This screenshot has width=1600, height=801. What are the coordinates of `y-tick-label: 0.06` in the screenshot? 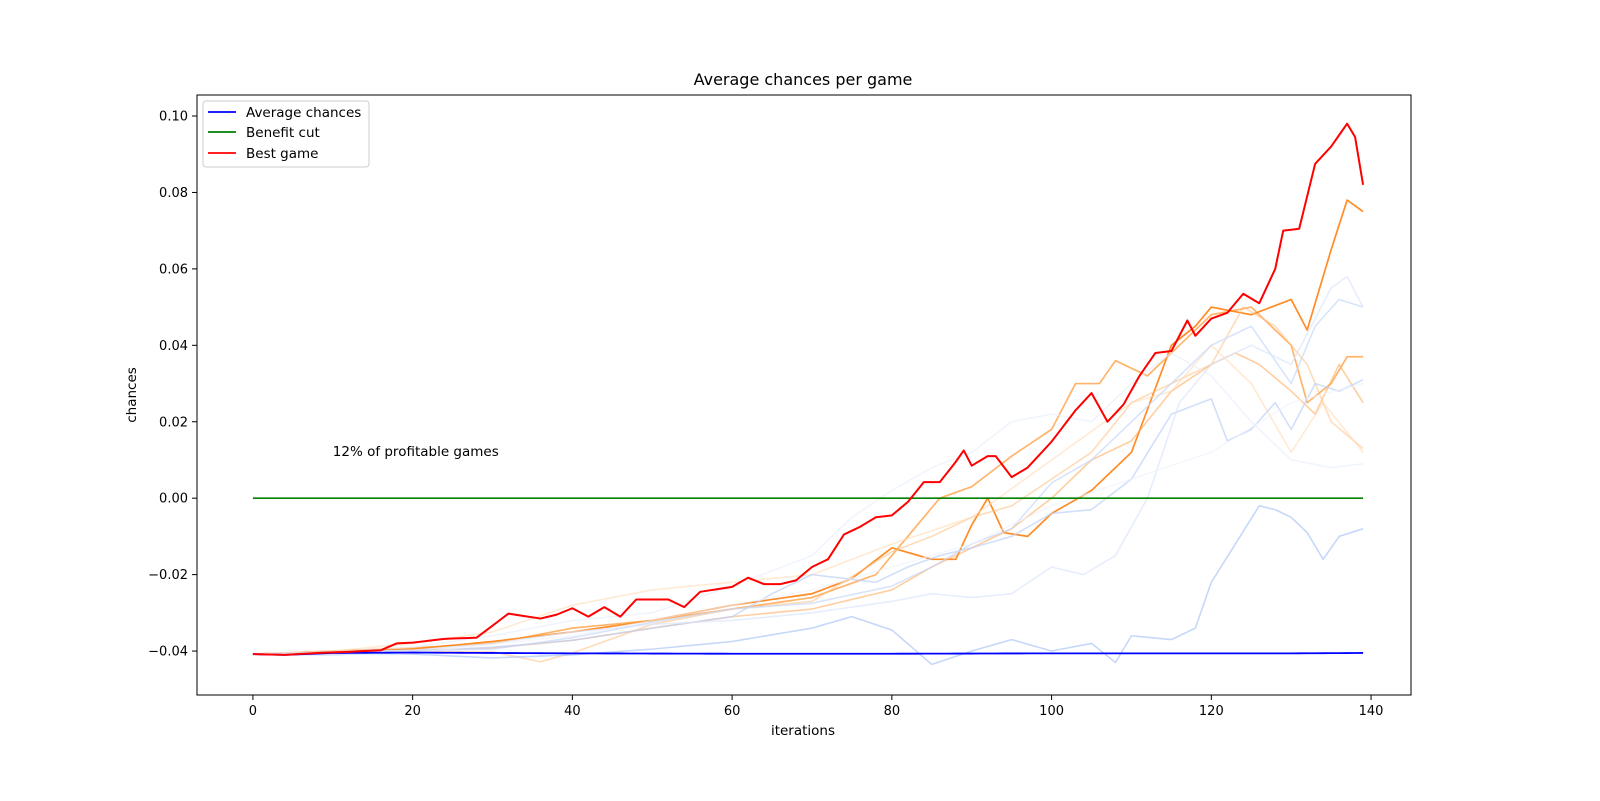 It's located at (173, 269).